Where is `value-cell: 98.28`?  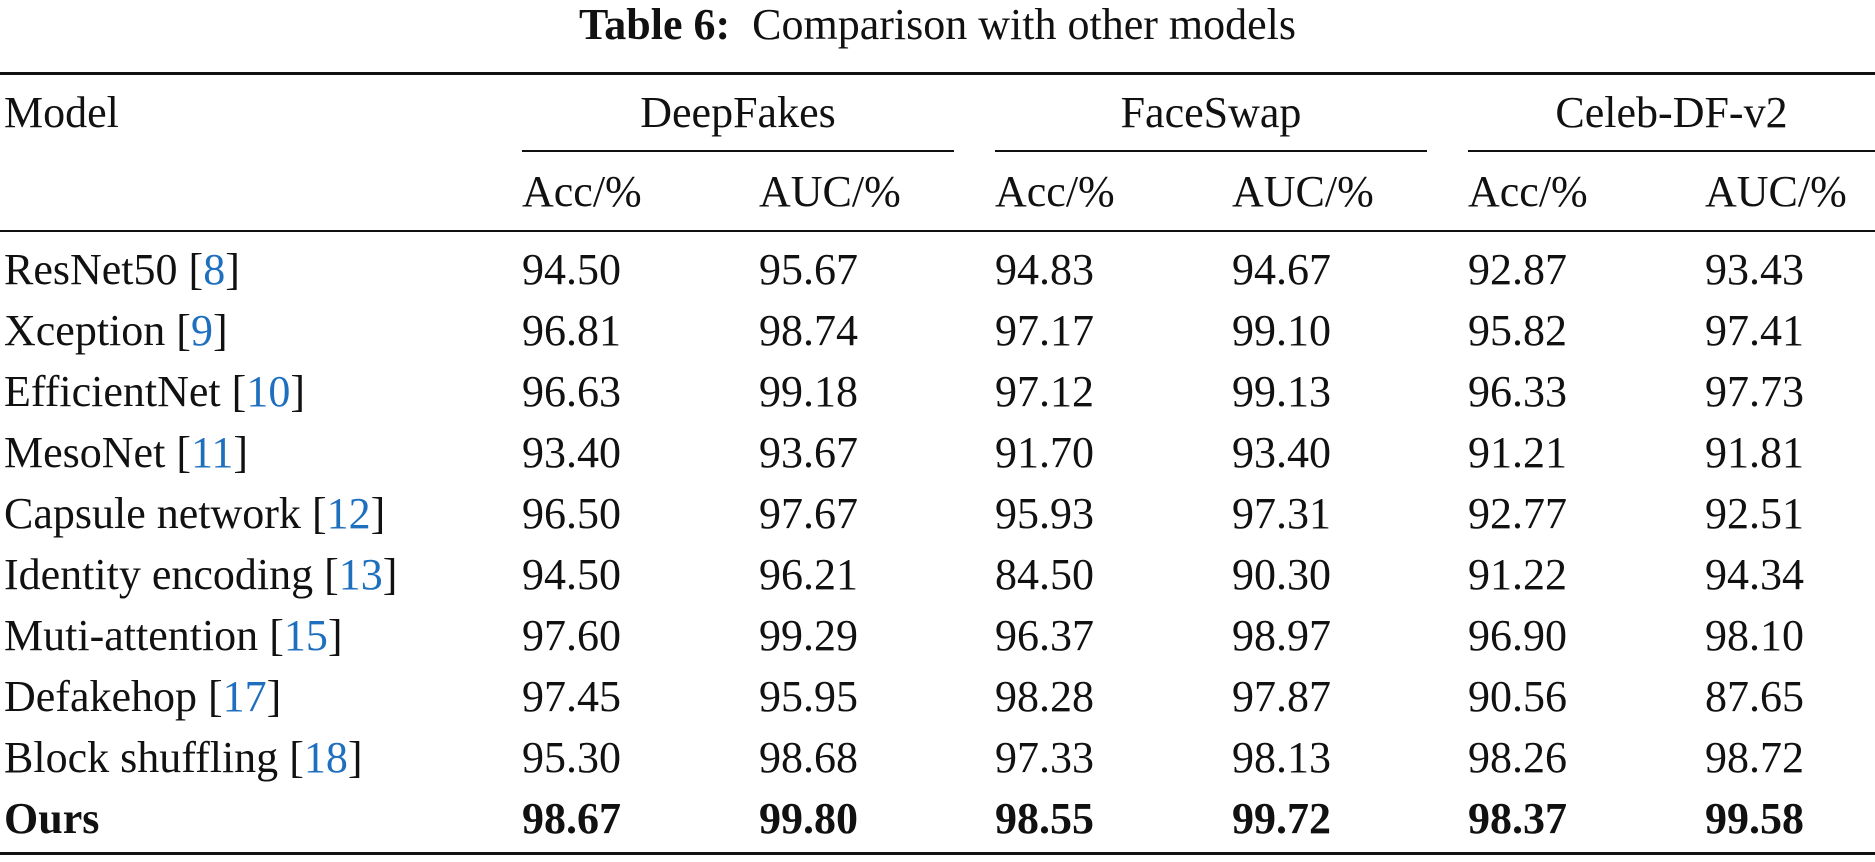
value-cell: 98.28 is located at coordinates (1044, 696).